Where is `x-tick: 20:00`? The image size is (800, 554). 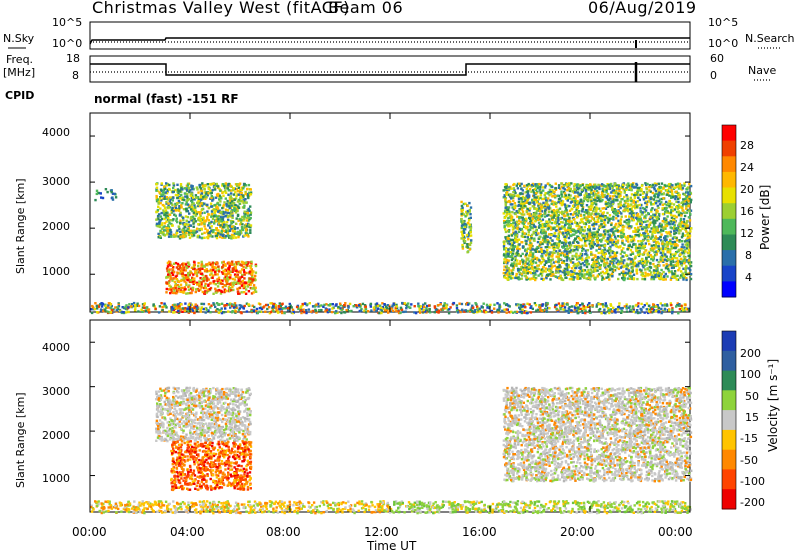 x-tick: 20:00 is located at coordinates (577, 532).